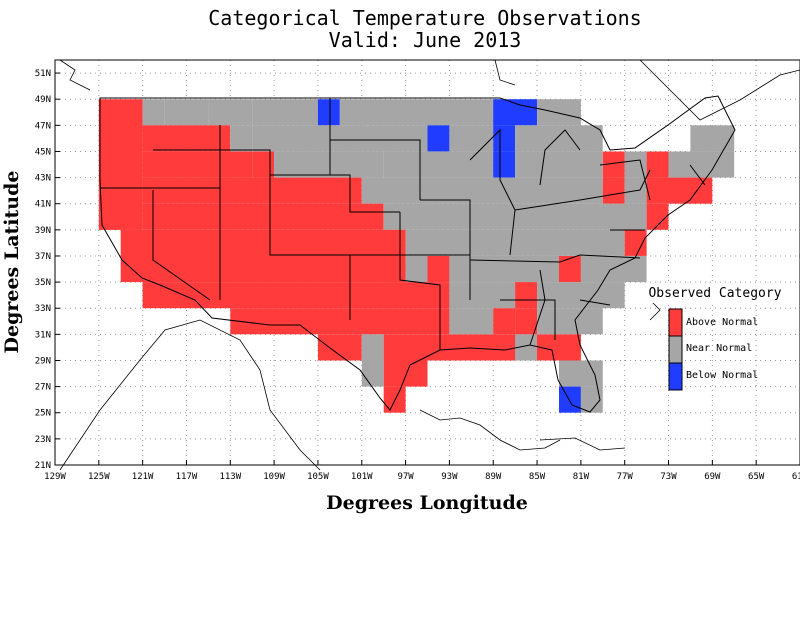 This screenshot has width=800, height=618. Describe the element at coordinates (675, 376) in the screenshot. I see `legend-swatch-below` at that location.